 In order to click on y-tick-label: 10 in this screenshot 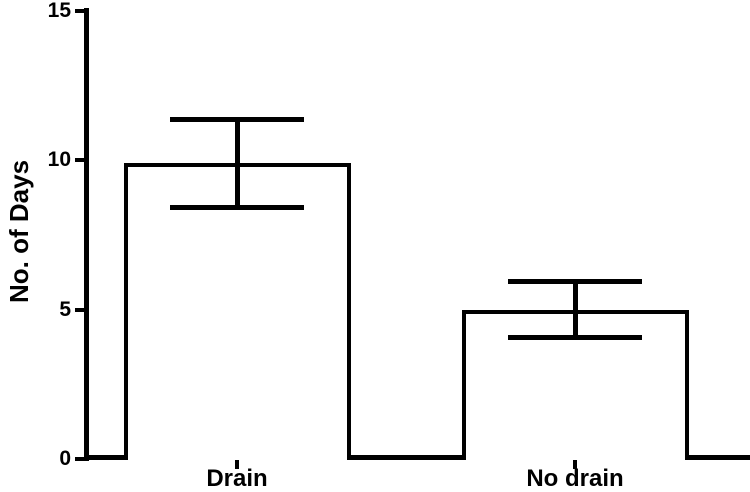, I will do `click(59, 159)`.